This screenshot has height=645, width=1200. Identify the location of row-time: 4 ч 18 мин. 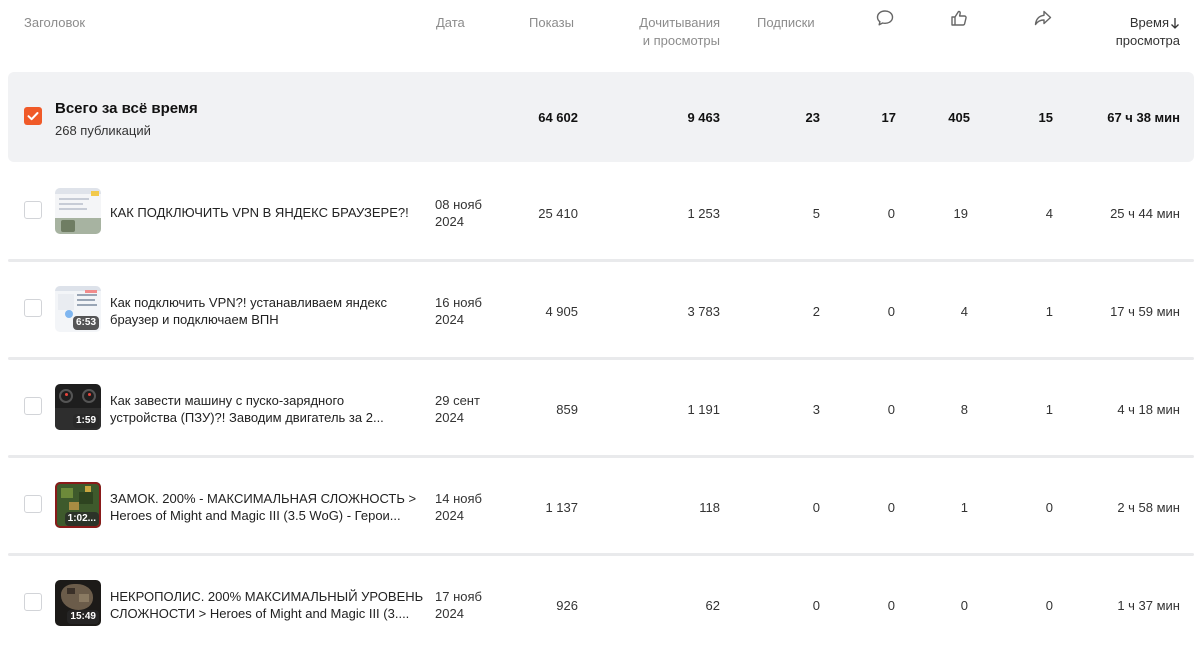
(1148, 409).